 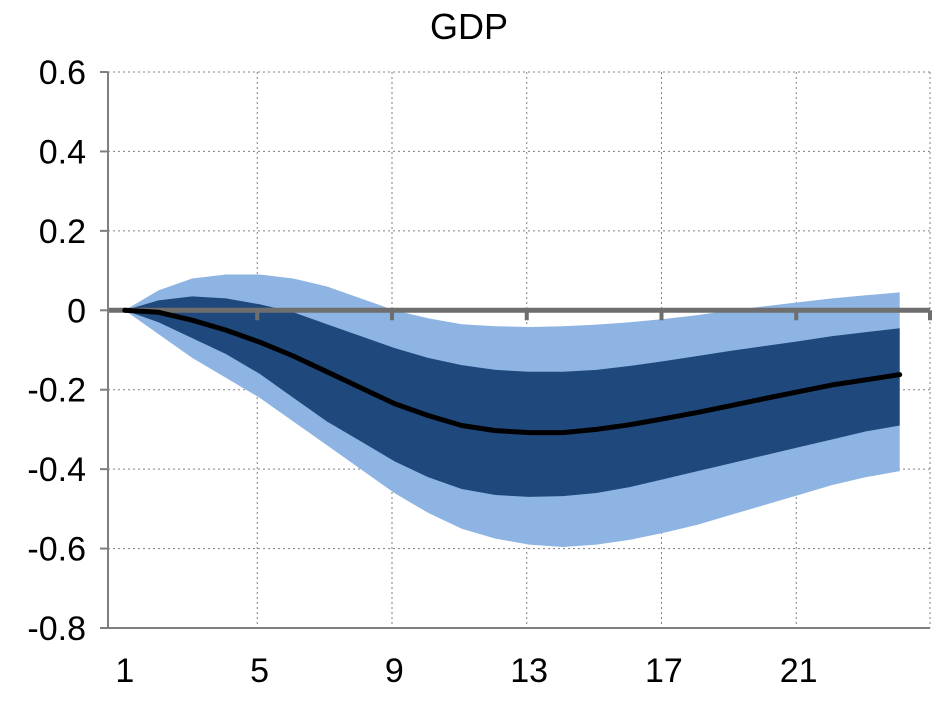 What do you see at coordinates (529, 671) in the screenshot?
I see `x-tick-label: 13` at bounding box center [529, 671].